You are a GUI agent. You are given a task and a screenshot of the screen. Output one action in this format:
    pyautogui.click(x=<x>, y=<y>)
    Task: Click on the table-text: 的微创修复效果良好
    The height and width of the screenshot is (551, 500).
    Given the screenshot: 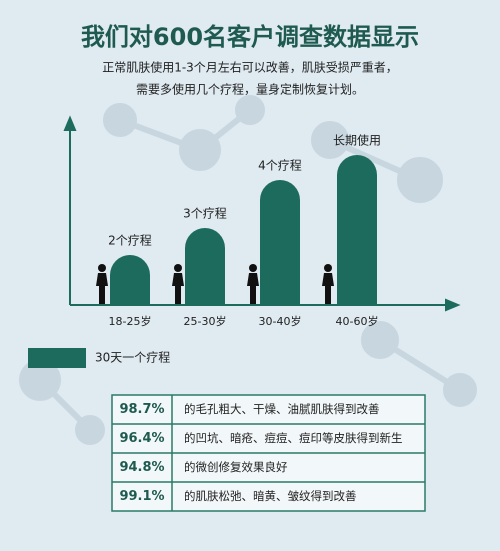 What is the action you would take?
    pyautogui.click(x=236, y=467)
    